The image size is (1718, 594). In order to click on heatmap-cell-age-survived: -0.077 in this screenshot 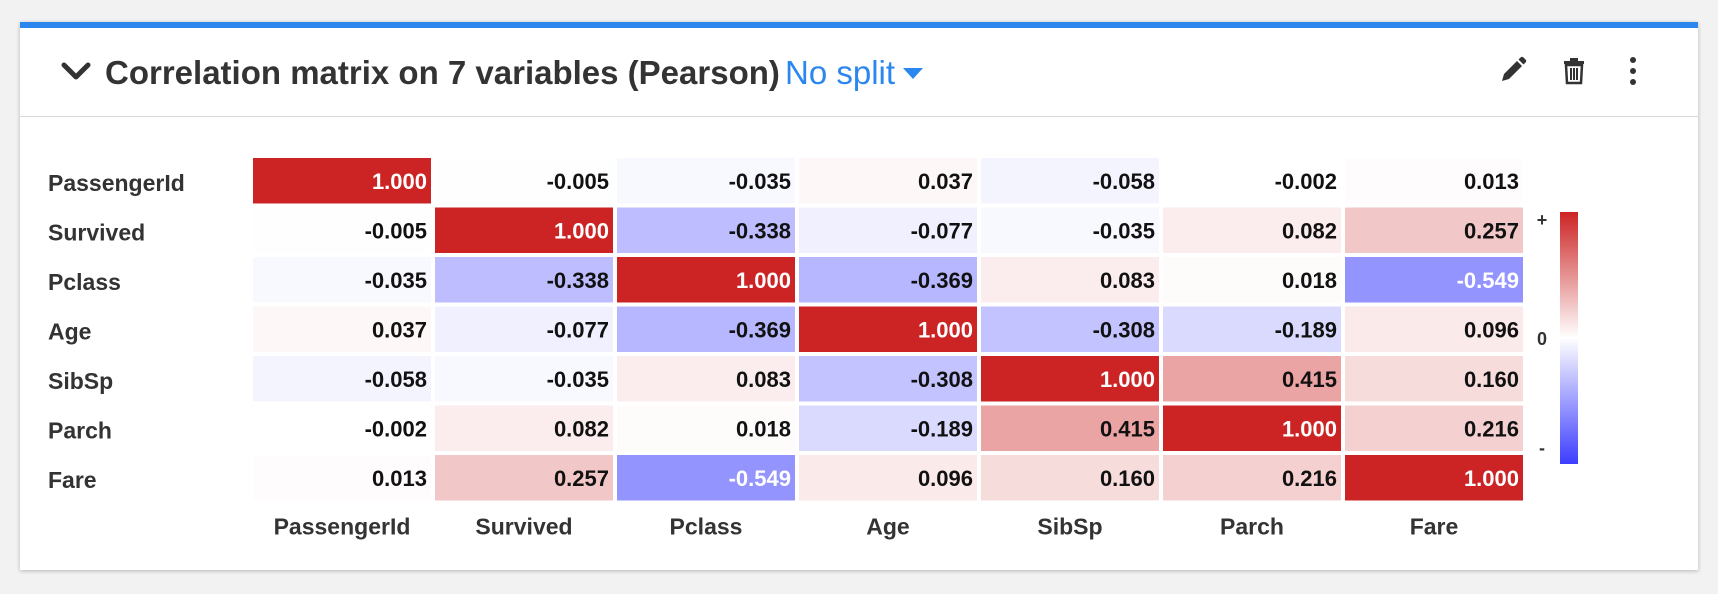, I will do `click(524, 329)`.